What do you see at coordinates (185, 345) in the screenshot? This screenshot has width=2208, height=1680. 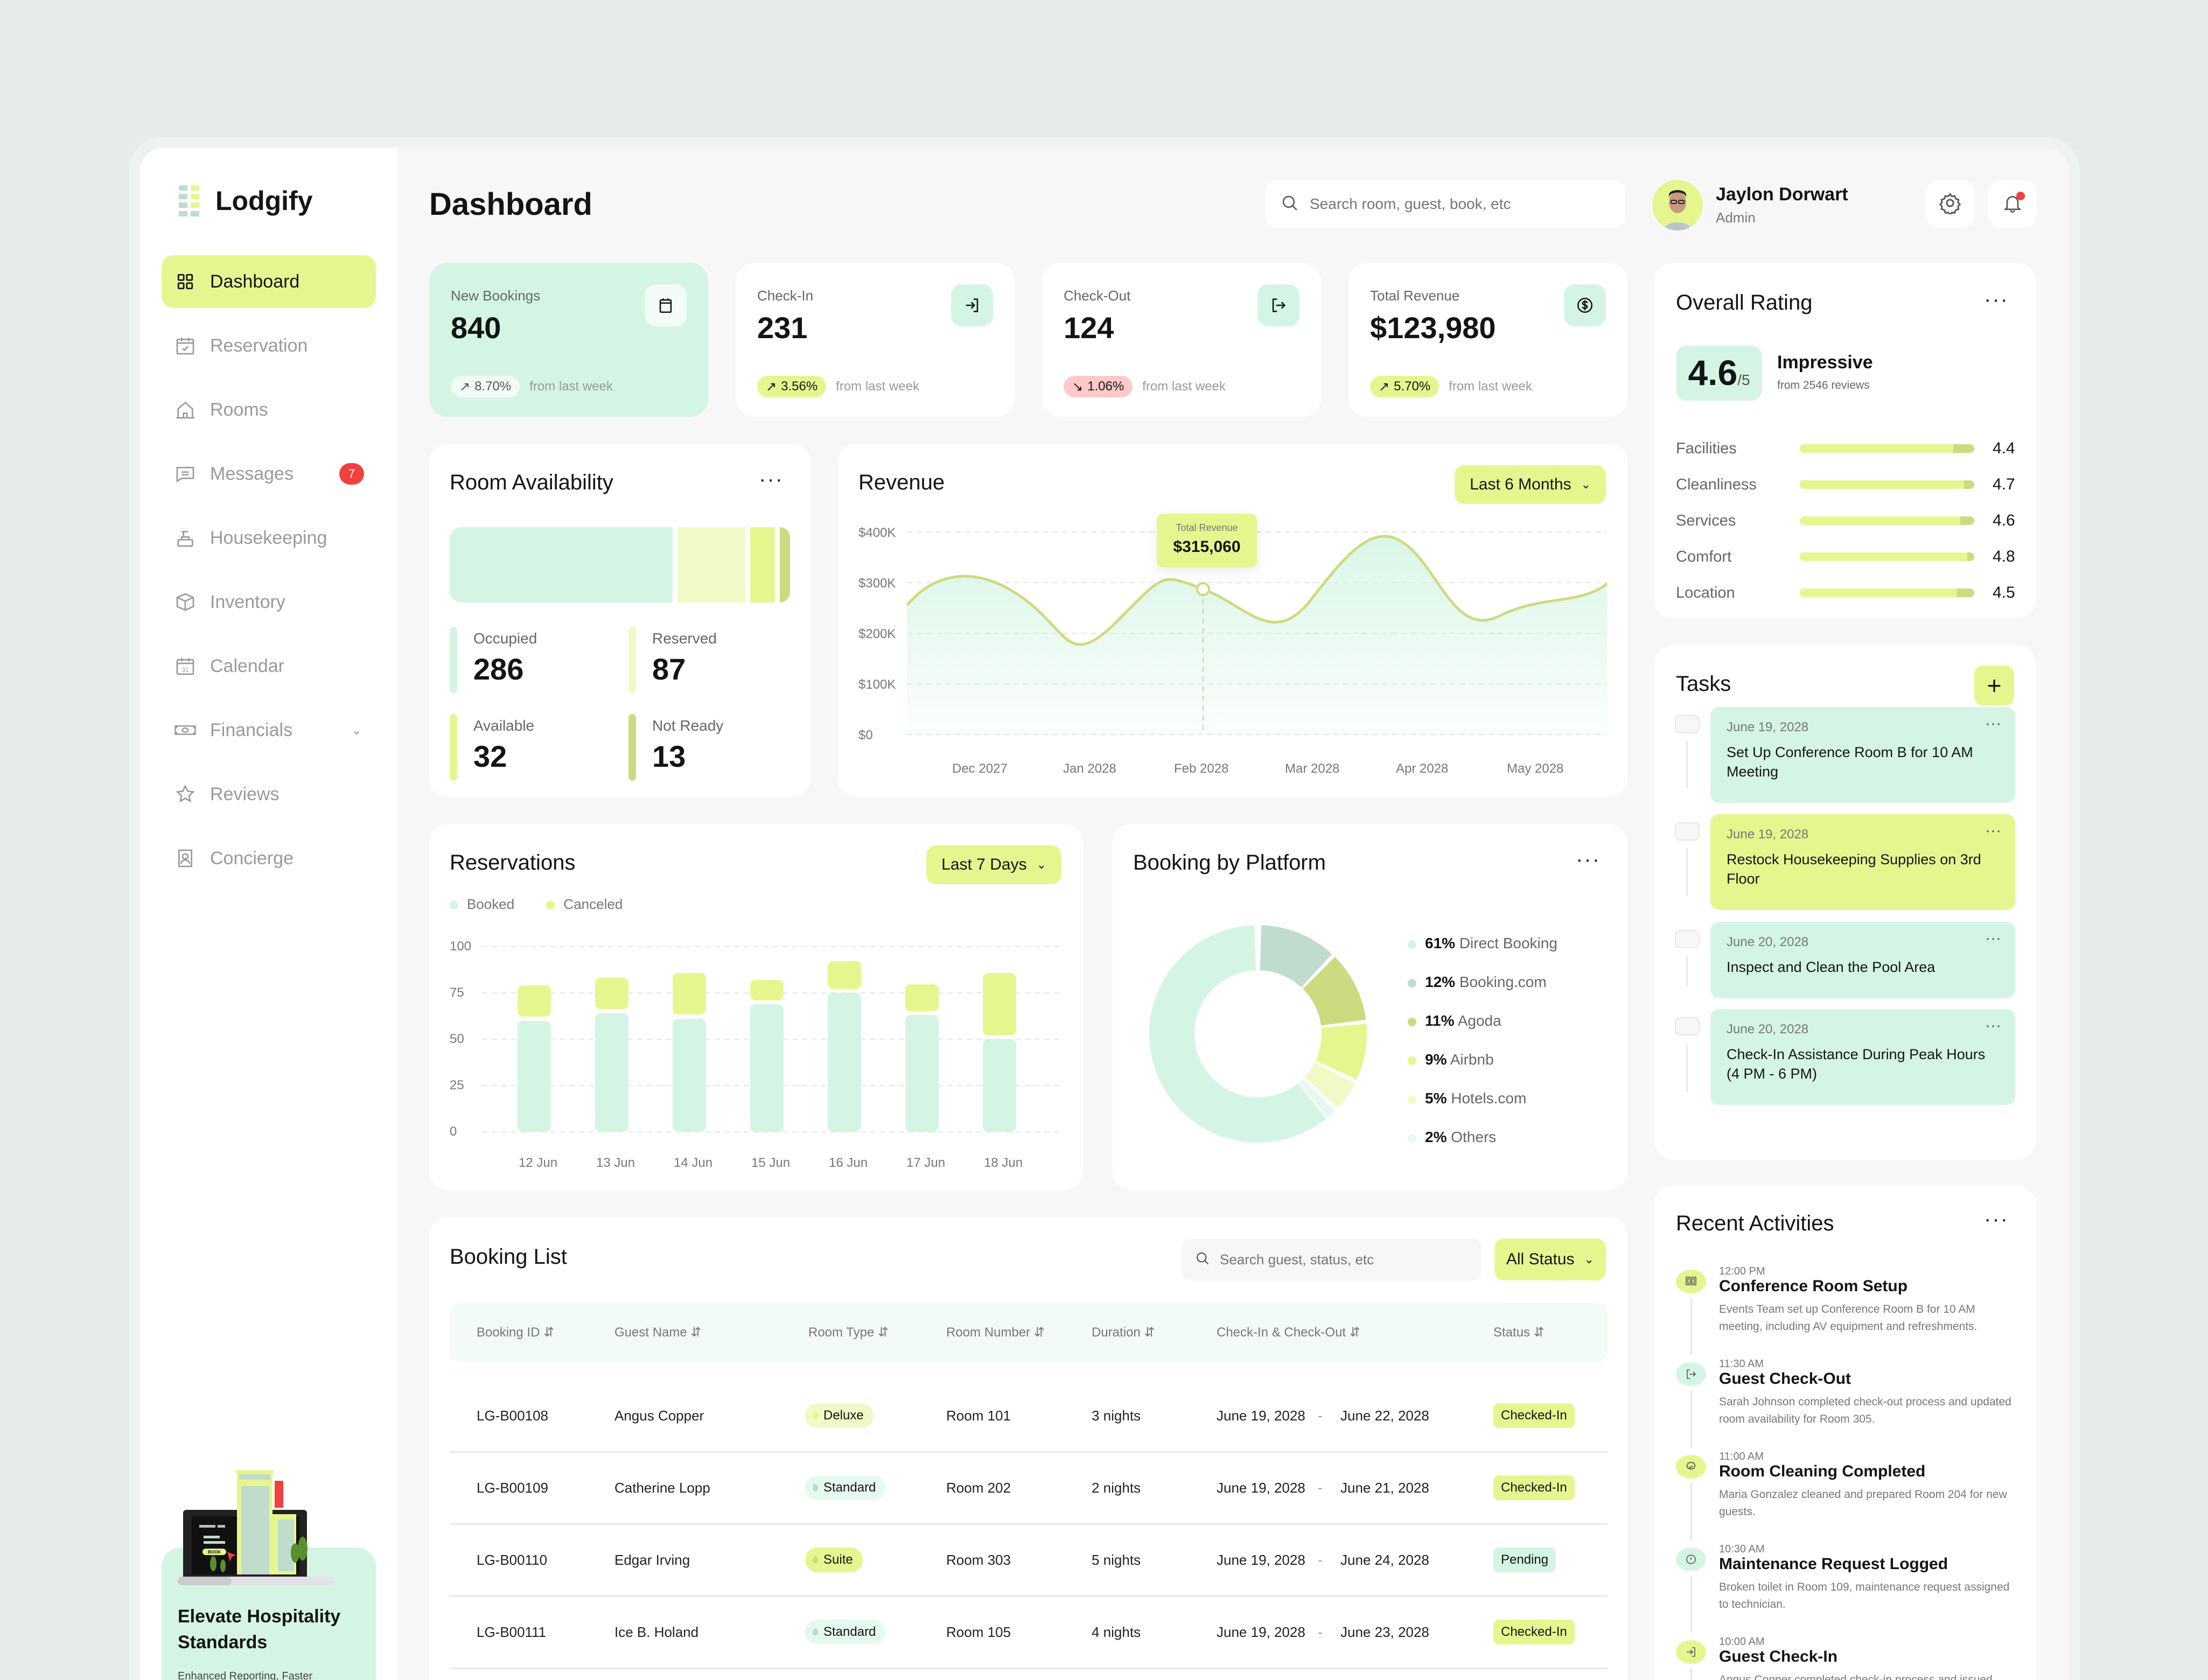 I see `calendar-check-icon` at bounding box center [185, 345].